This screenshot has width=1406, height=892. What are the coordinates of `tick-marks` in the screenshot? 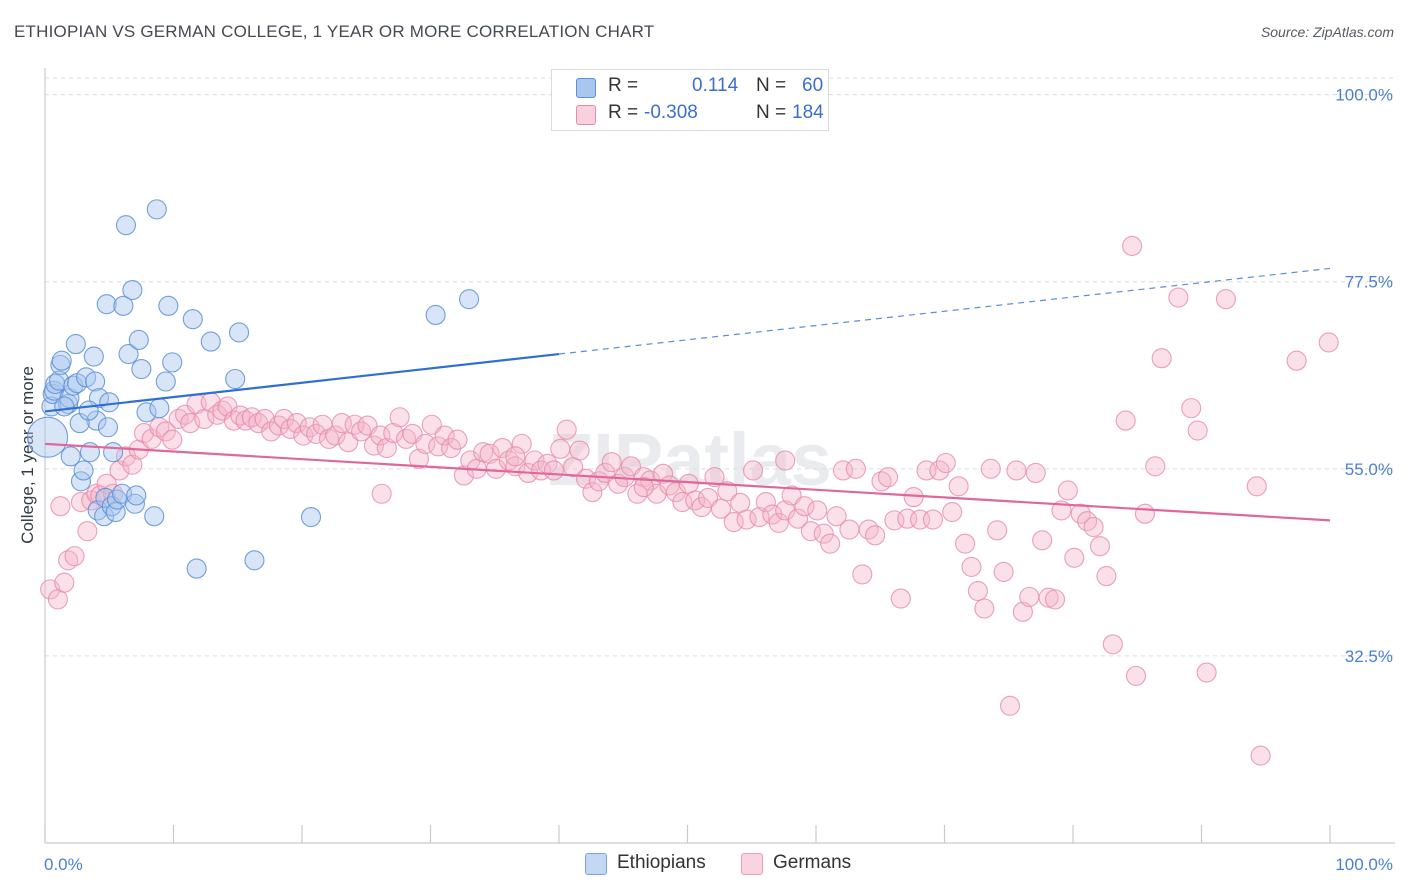 It's located at (687, 834).